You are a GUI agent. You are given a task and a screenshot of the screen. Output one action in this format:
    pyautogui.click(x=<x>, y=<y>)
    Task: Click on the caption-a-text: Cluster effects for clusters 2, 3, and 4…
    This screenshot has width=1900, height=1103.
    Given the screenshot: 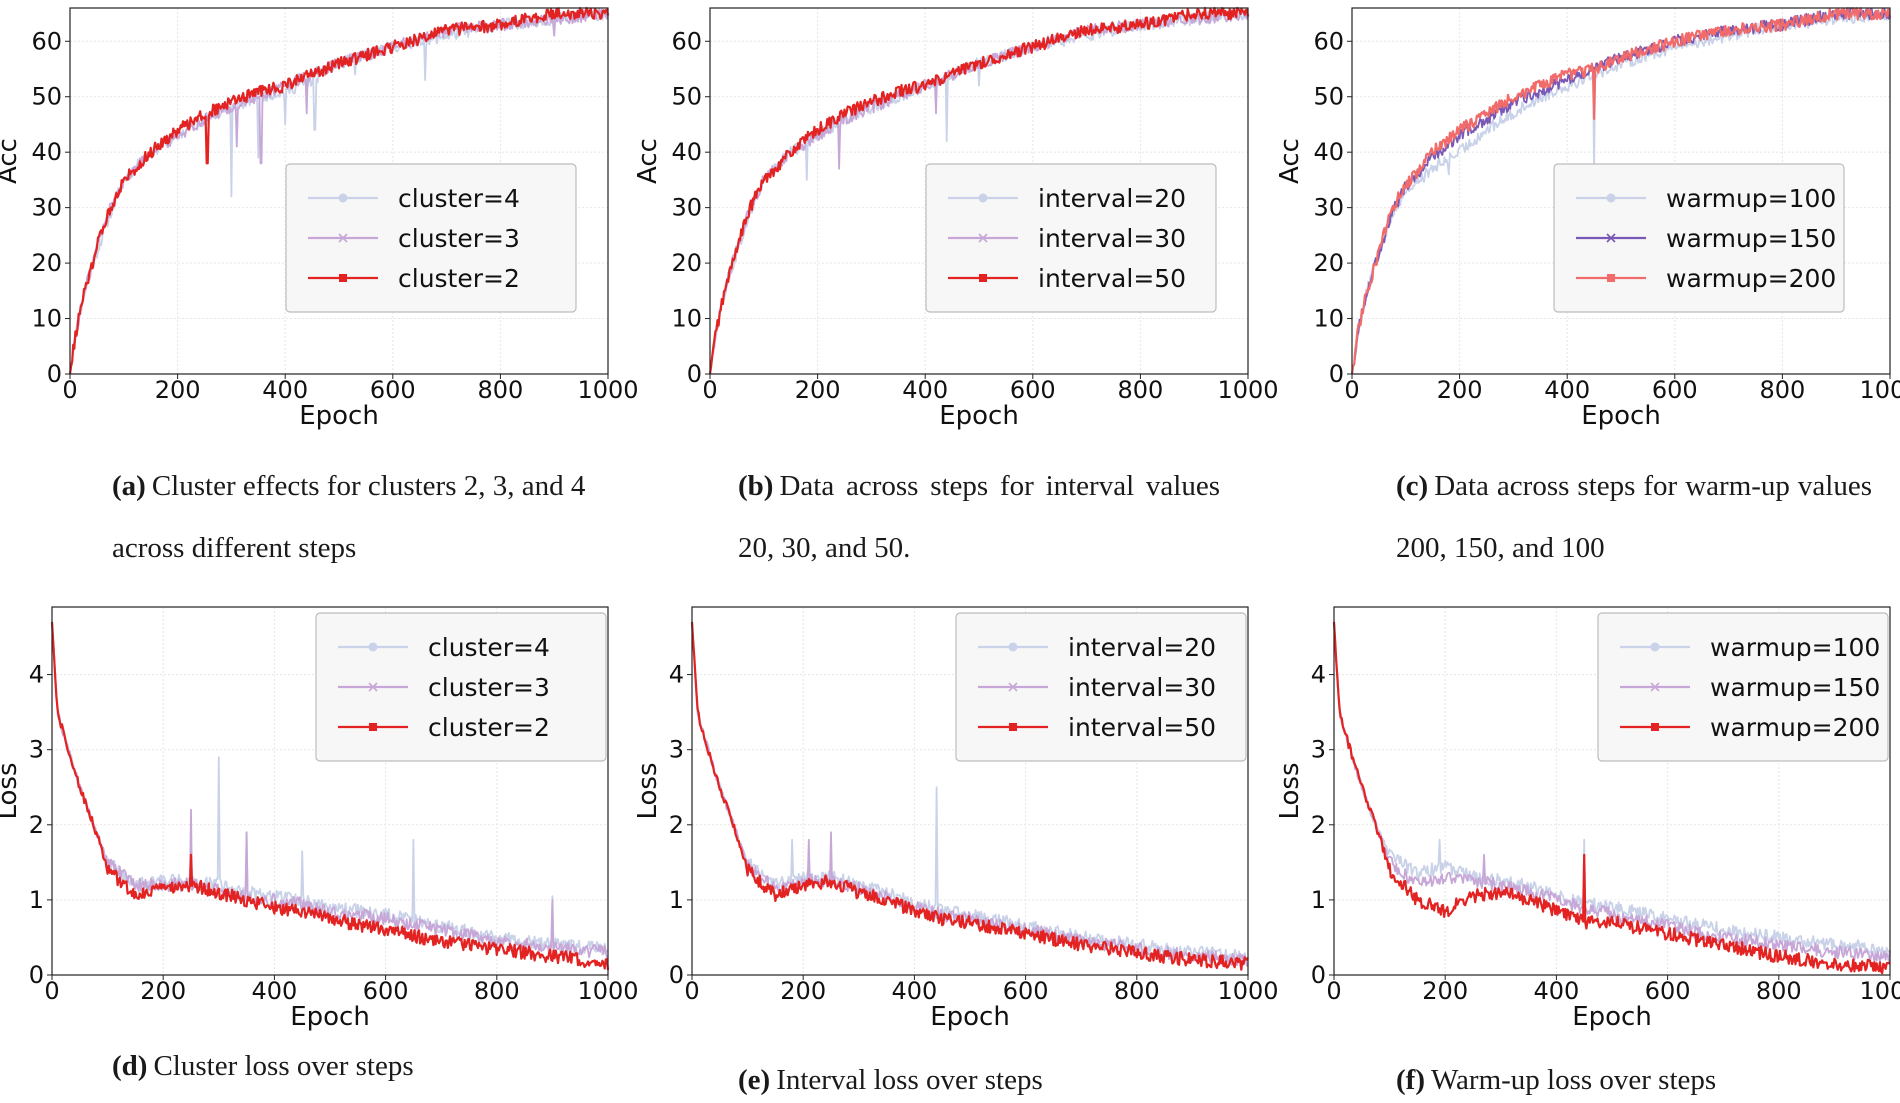 What is the action you would take?
    pyautogui.click(x=349, y=517)
    